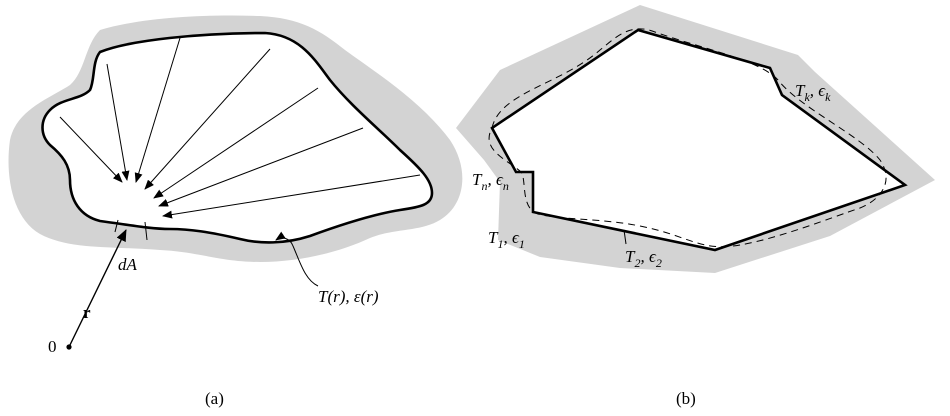 This screenshot has height=416, width=950. What do you see at coordinates (348, 296) in the screenshot?
I see `surface-property-label: T(r), ε(r)` at bounding box center [348, 296].